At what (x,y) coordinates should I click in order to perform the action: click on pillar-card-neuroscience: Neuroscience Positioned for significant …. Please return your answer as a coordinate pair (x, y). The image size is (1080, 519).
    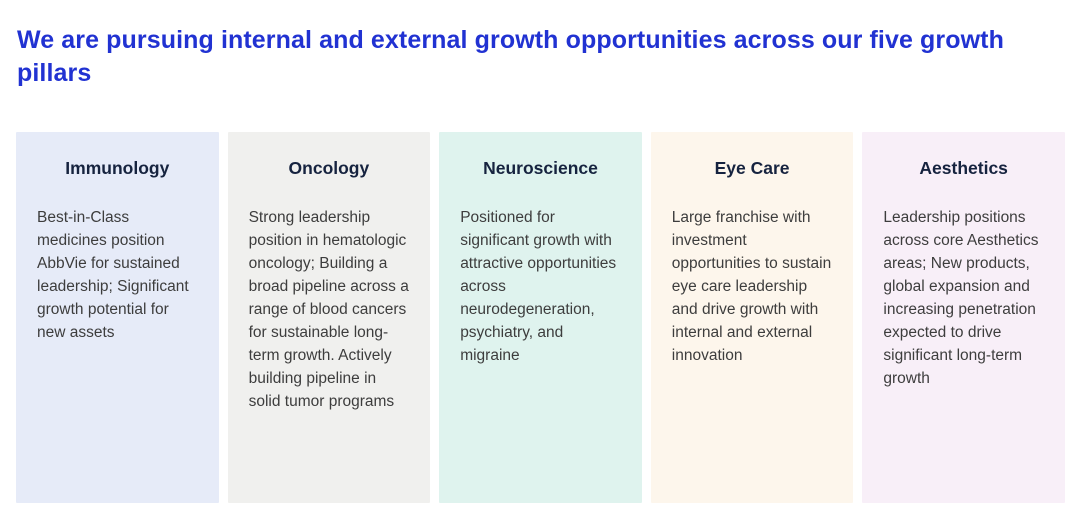
    Looking at the image, I should click on (540, 317).